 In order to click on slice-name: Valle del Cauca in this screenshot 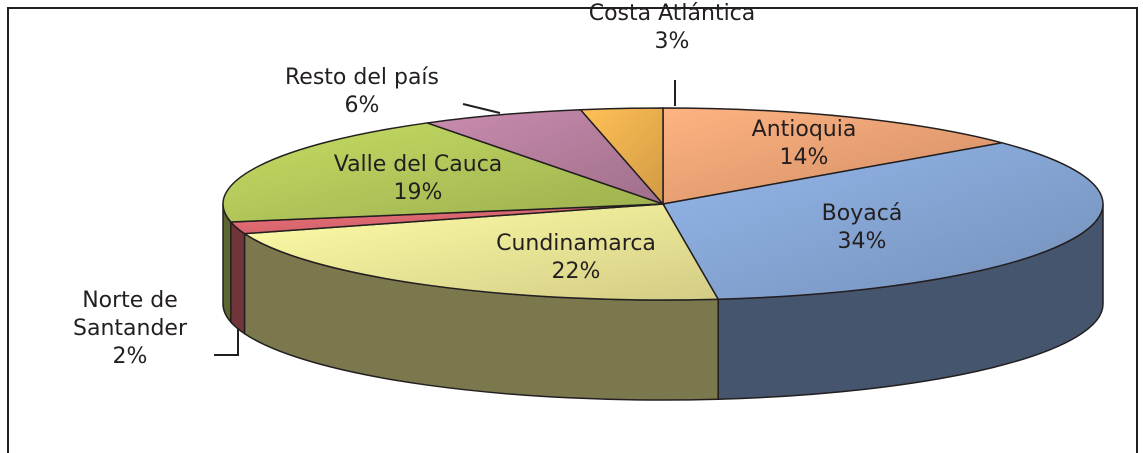, I will do `click(418, 164)`.